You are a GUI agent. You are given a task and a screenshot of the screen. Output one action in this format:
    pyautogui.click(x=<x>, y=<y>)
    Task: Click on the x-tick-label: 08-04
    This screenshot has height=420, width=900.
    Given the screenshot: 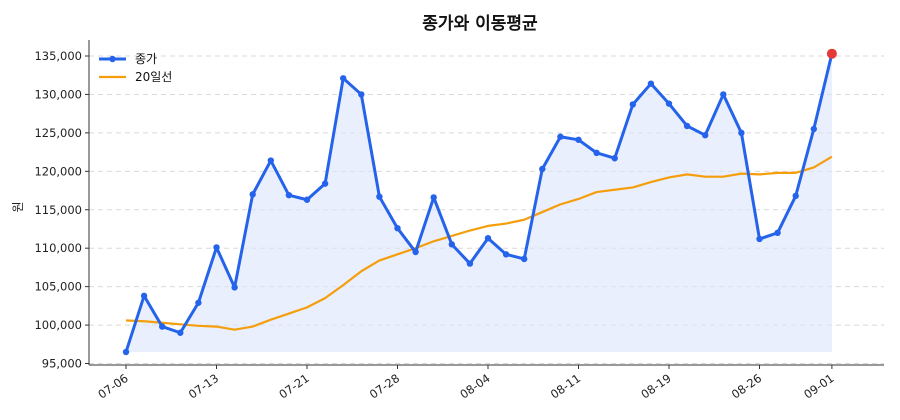 What is the action you would take?
    pyautogui.click(x=474, y=386)
    